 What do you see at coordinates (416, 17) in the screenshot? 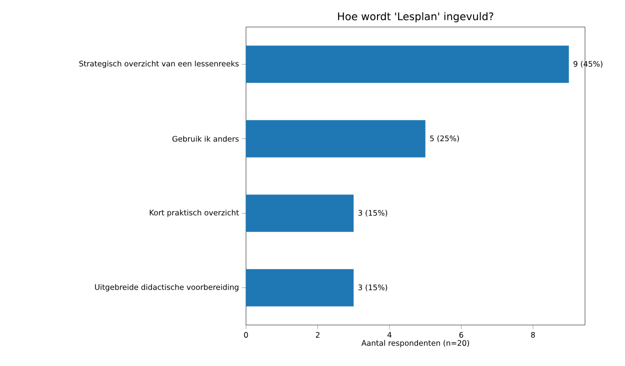
I see `chart-title: Hoe wordt 'Lesplan' ingevuld?` at bounding box center [416, 17].